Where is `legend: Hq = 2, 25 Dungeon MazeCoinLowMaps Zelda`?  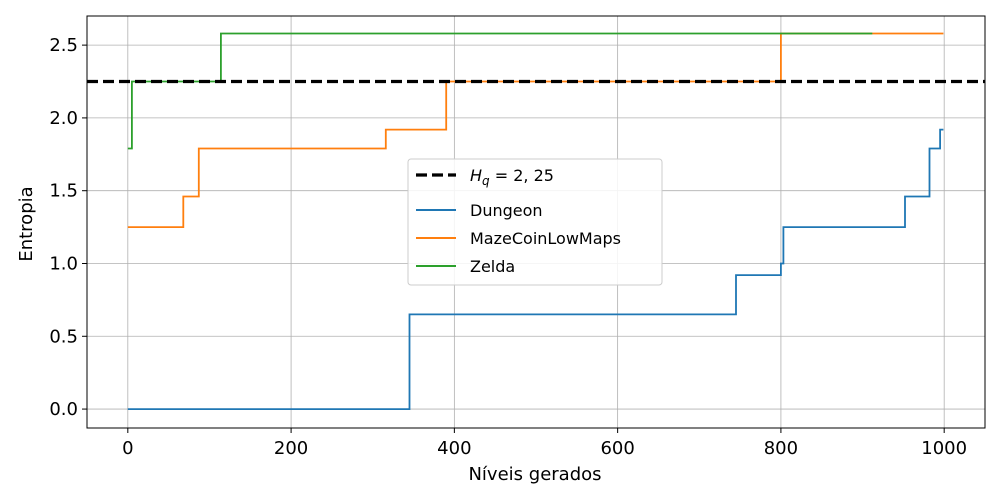
legend: Hq = 2, 25 Dungeon MazeCoinLowMaps Zelda is located at coordinates (535, 222).